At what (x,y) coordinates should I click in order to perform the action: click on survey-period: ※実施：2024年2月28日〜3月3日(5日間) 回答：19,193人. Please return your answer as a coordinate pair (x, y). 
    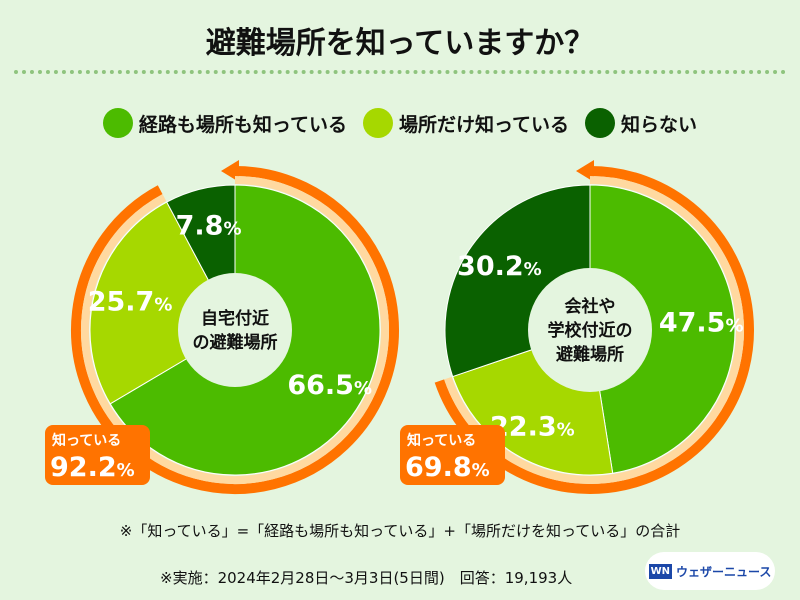
    Looking at the image, I should click on (366, 578).